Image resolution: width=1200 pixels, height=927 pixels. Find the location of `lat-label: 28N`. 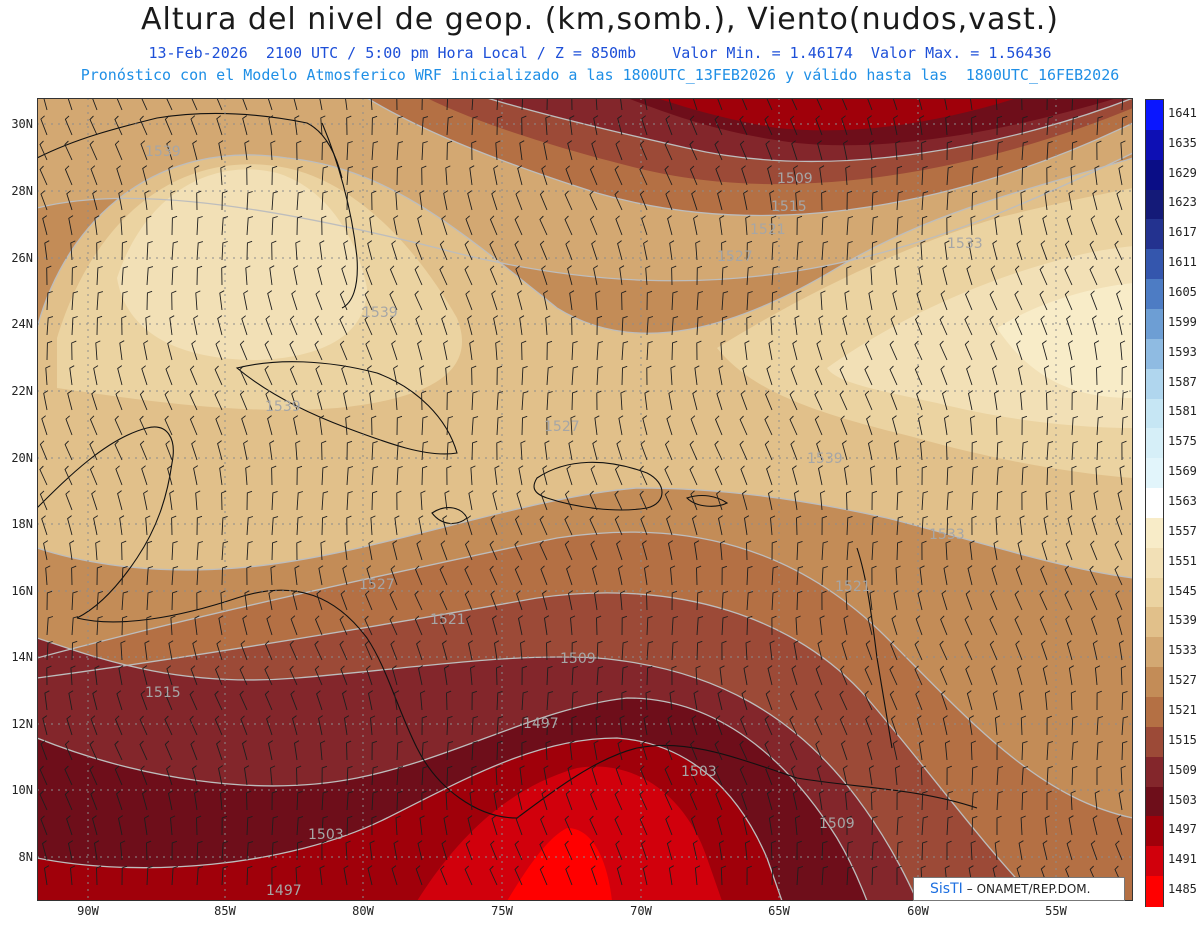

lat-label: 28N is located at coordinates (22, 191).